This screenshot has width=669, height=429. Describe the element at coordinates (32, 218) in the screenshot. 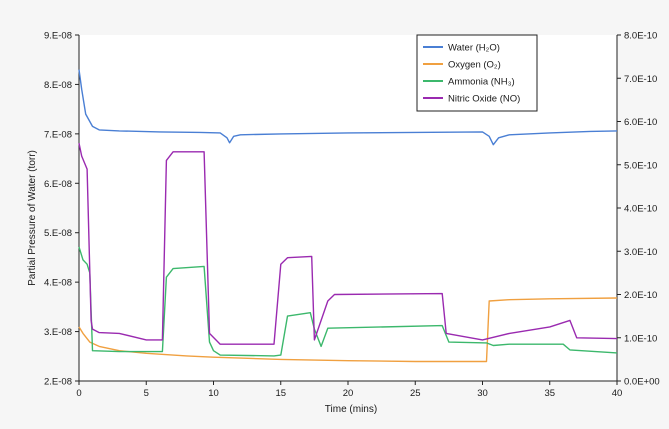

I see `y-axis-title: Partial Pressure of Water (torr)` at that location.